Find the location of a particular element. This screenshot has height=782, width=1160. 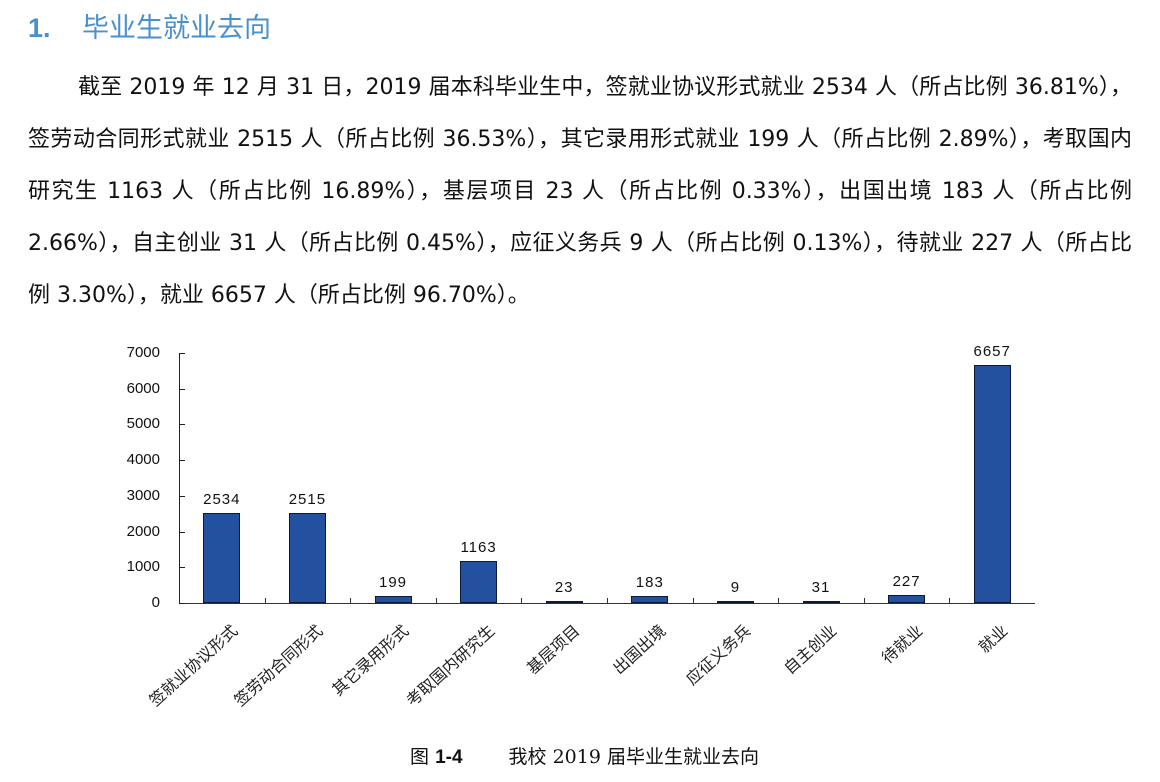

section-heading: 1. 毕业生就业去向 is located at coordinates (149, 25).